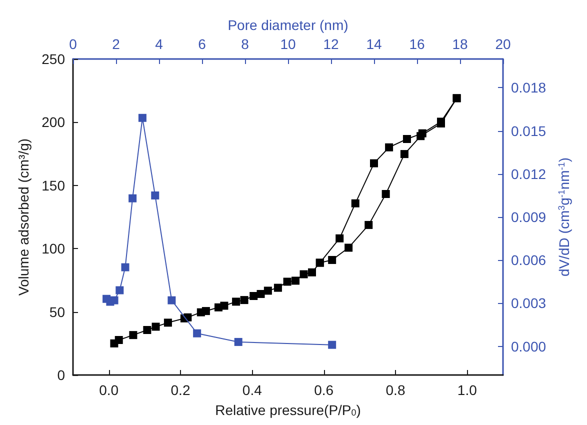 This screenshot has height=425, width=587. What do you see at coordinates (54, 59) in the screenshot?
I see `y2-tick-label: 250` at bounding box center [54, 59].